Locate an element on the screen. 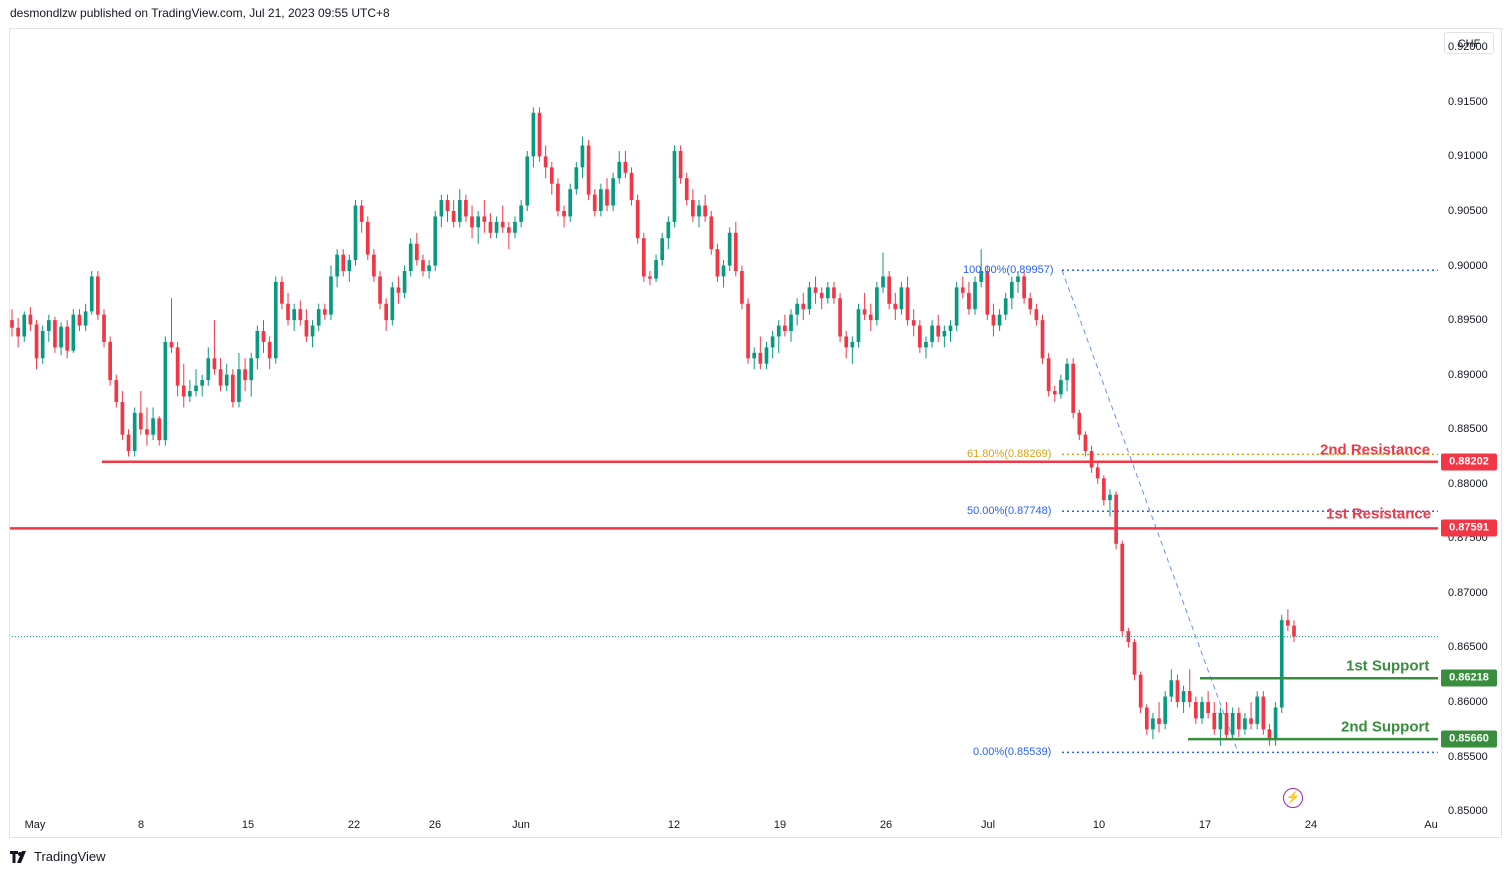  date-tick-label: Jun is located at coordinates (521, 825).